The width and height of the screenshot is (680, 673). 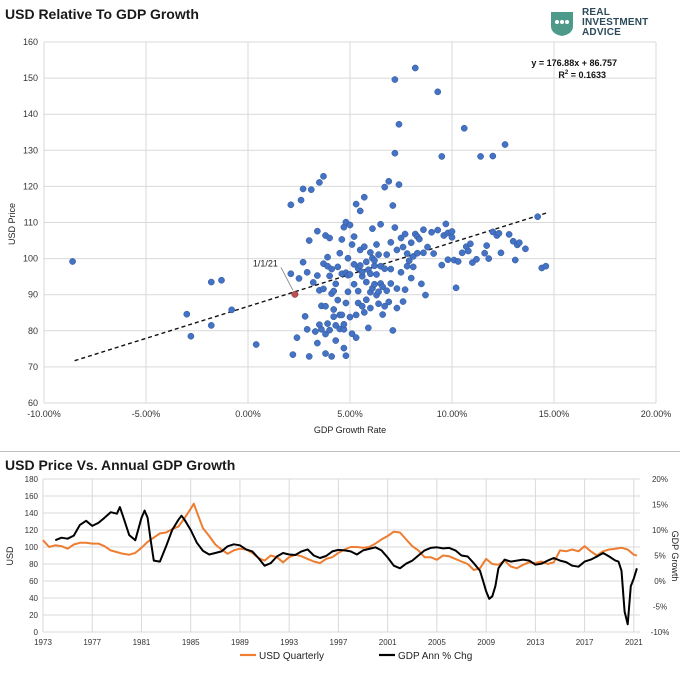 I want to click on y-tick-label: 180, so click(x=32, y=479).